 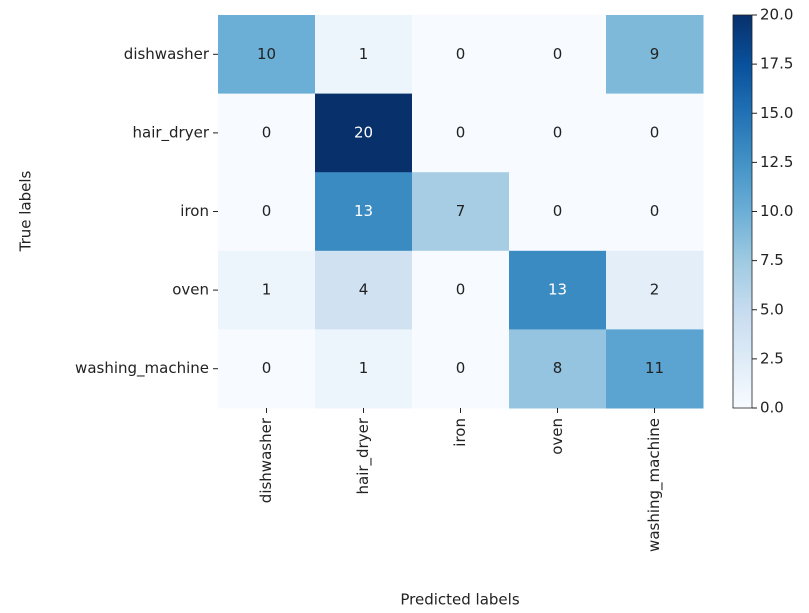 I want to click on colorbar-tick-label: 10.0, so click(x=776, y=211).